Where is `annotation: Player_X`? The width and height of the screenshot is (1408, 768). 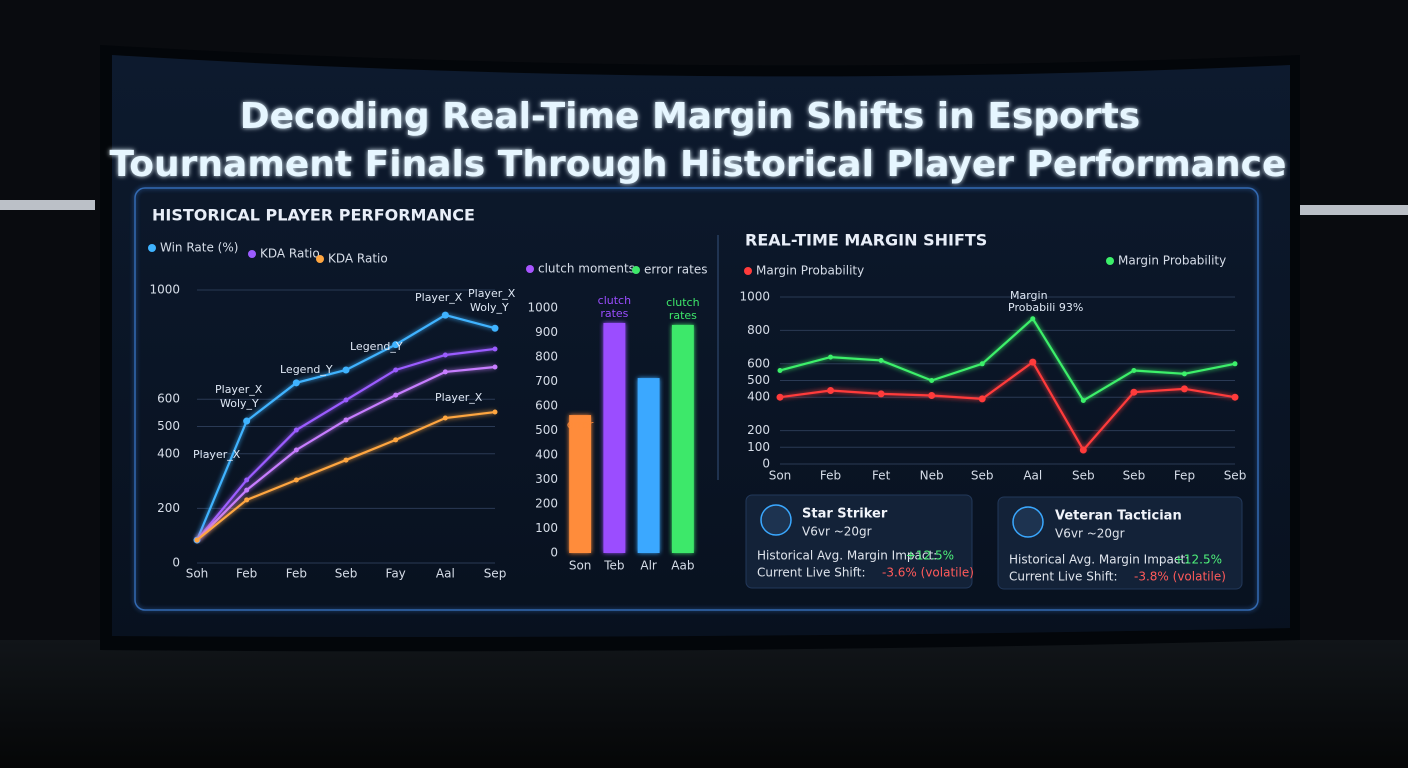
annotation: Player_X is located at coordinates (217, 454).